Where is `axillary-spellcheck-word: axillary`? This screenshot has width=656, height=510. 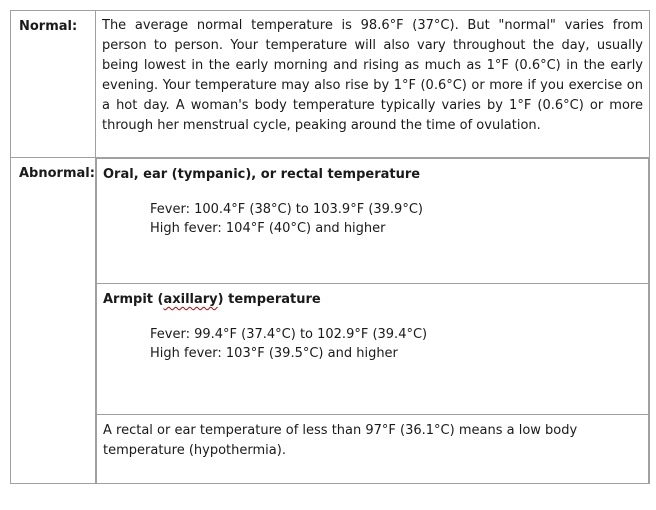
axillary-spellcheck-word: axillary is located at coordinates (190, 299).